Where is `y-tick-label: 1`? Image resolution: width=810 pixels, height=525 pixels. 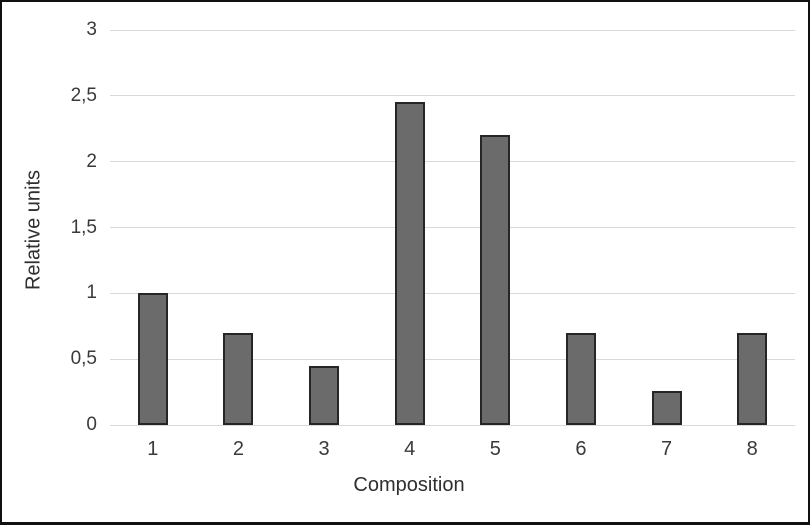 y-tick-label: 1 is located at coordinates (91, 293).